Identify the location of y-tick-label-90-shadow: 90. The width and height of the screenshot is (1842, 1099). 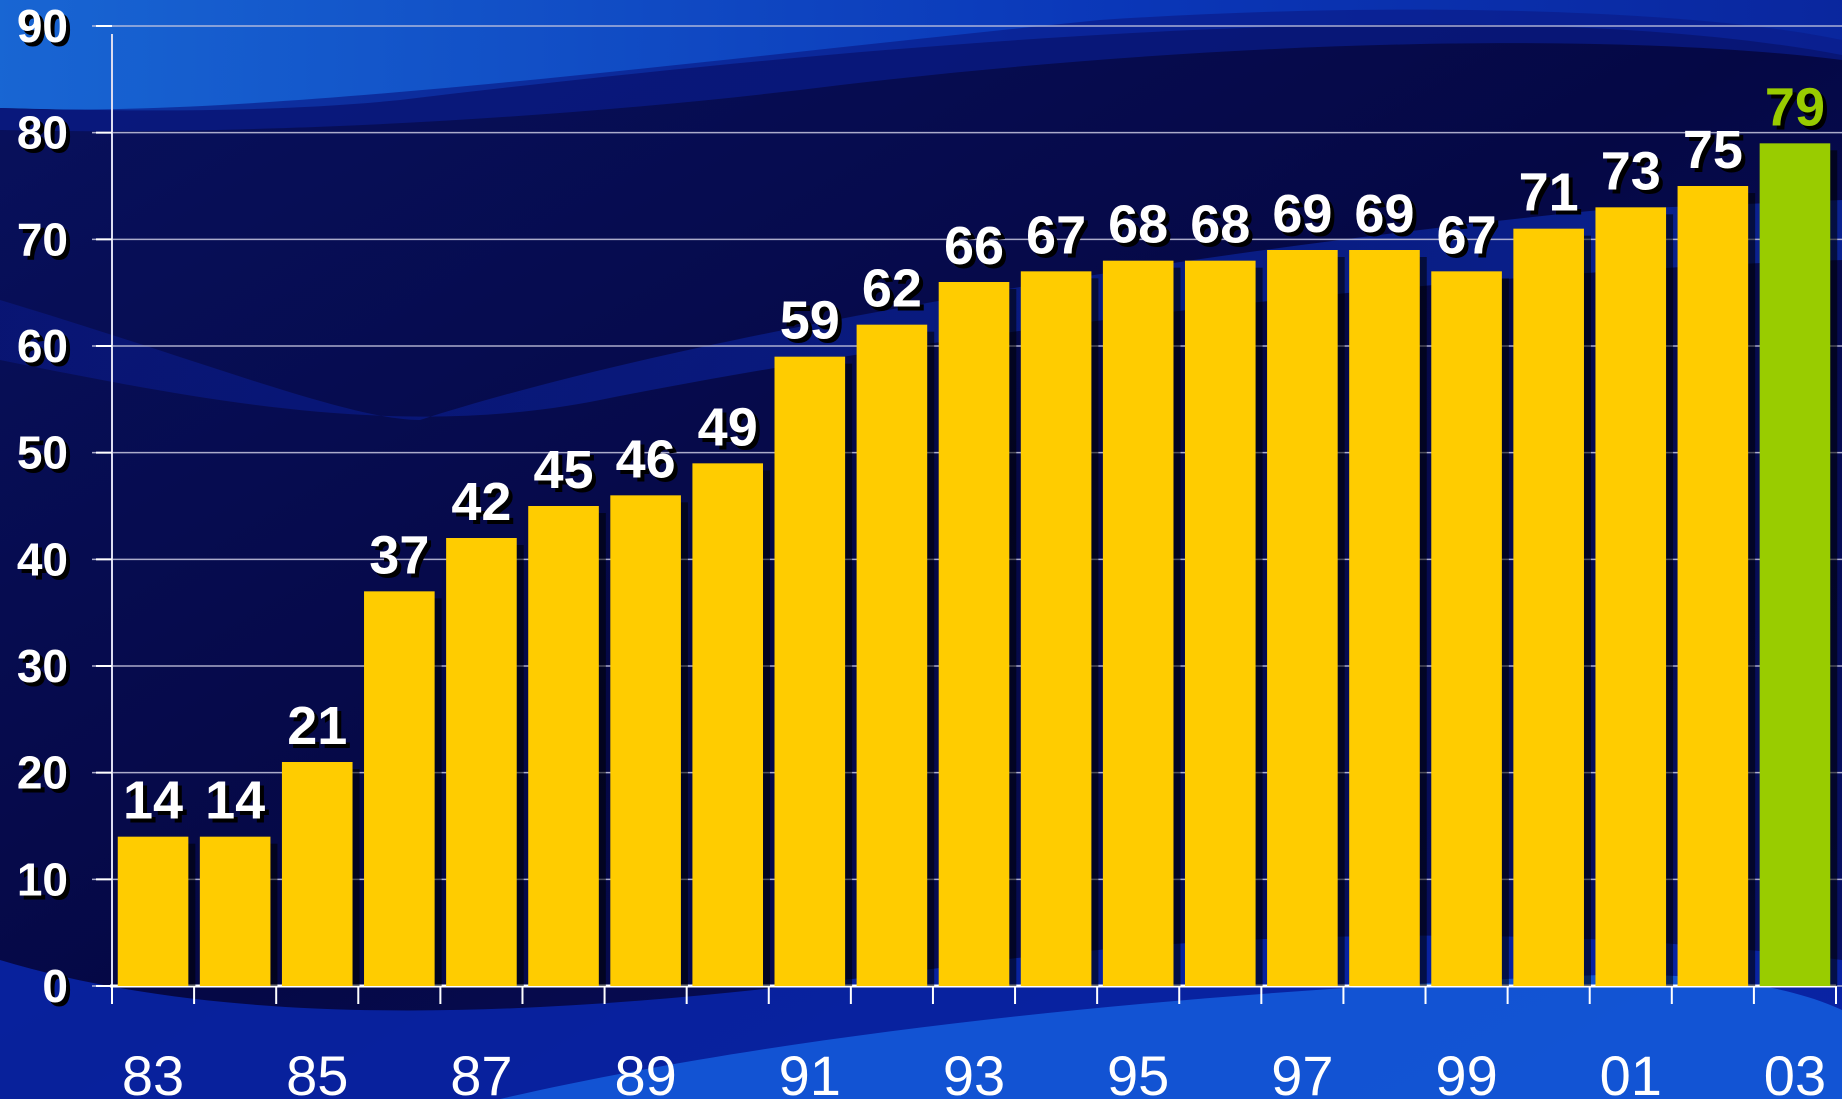
(46, 30).